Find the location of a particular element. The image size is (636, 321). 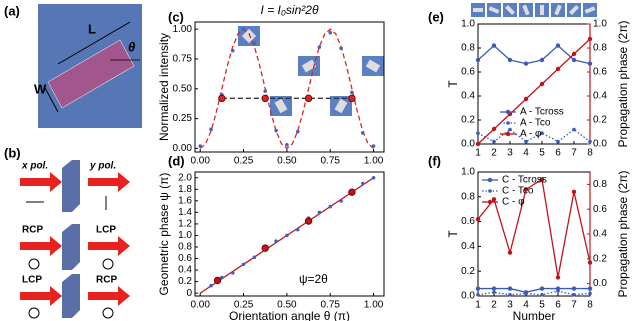

x-tick-label: 0.00 is located at coordinates (200, 161).